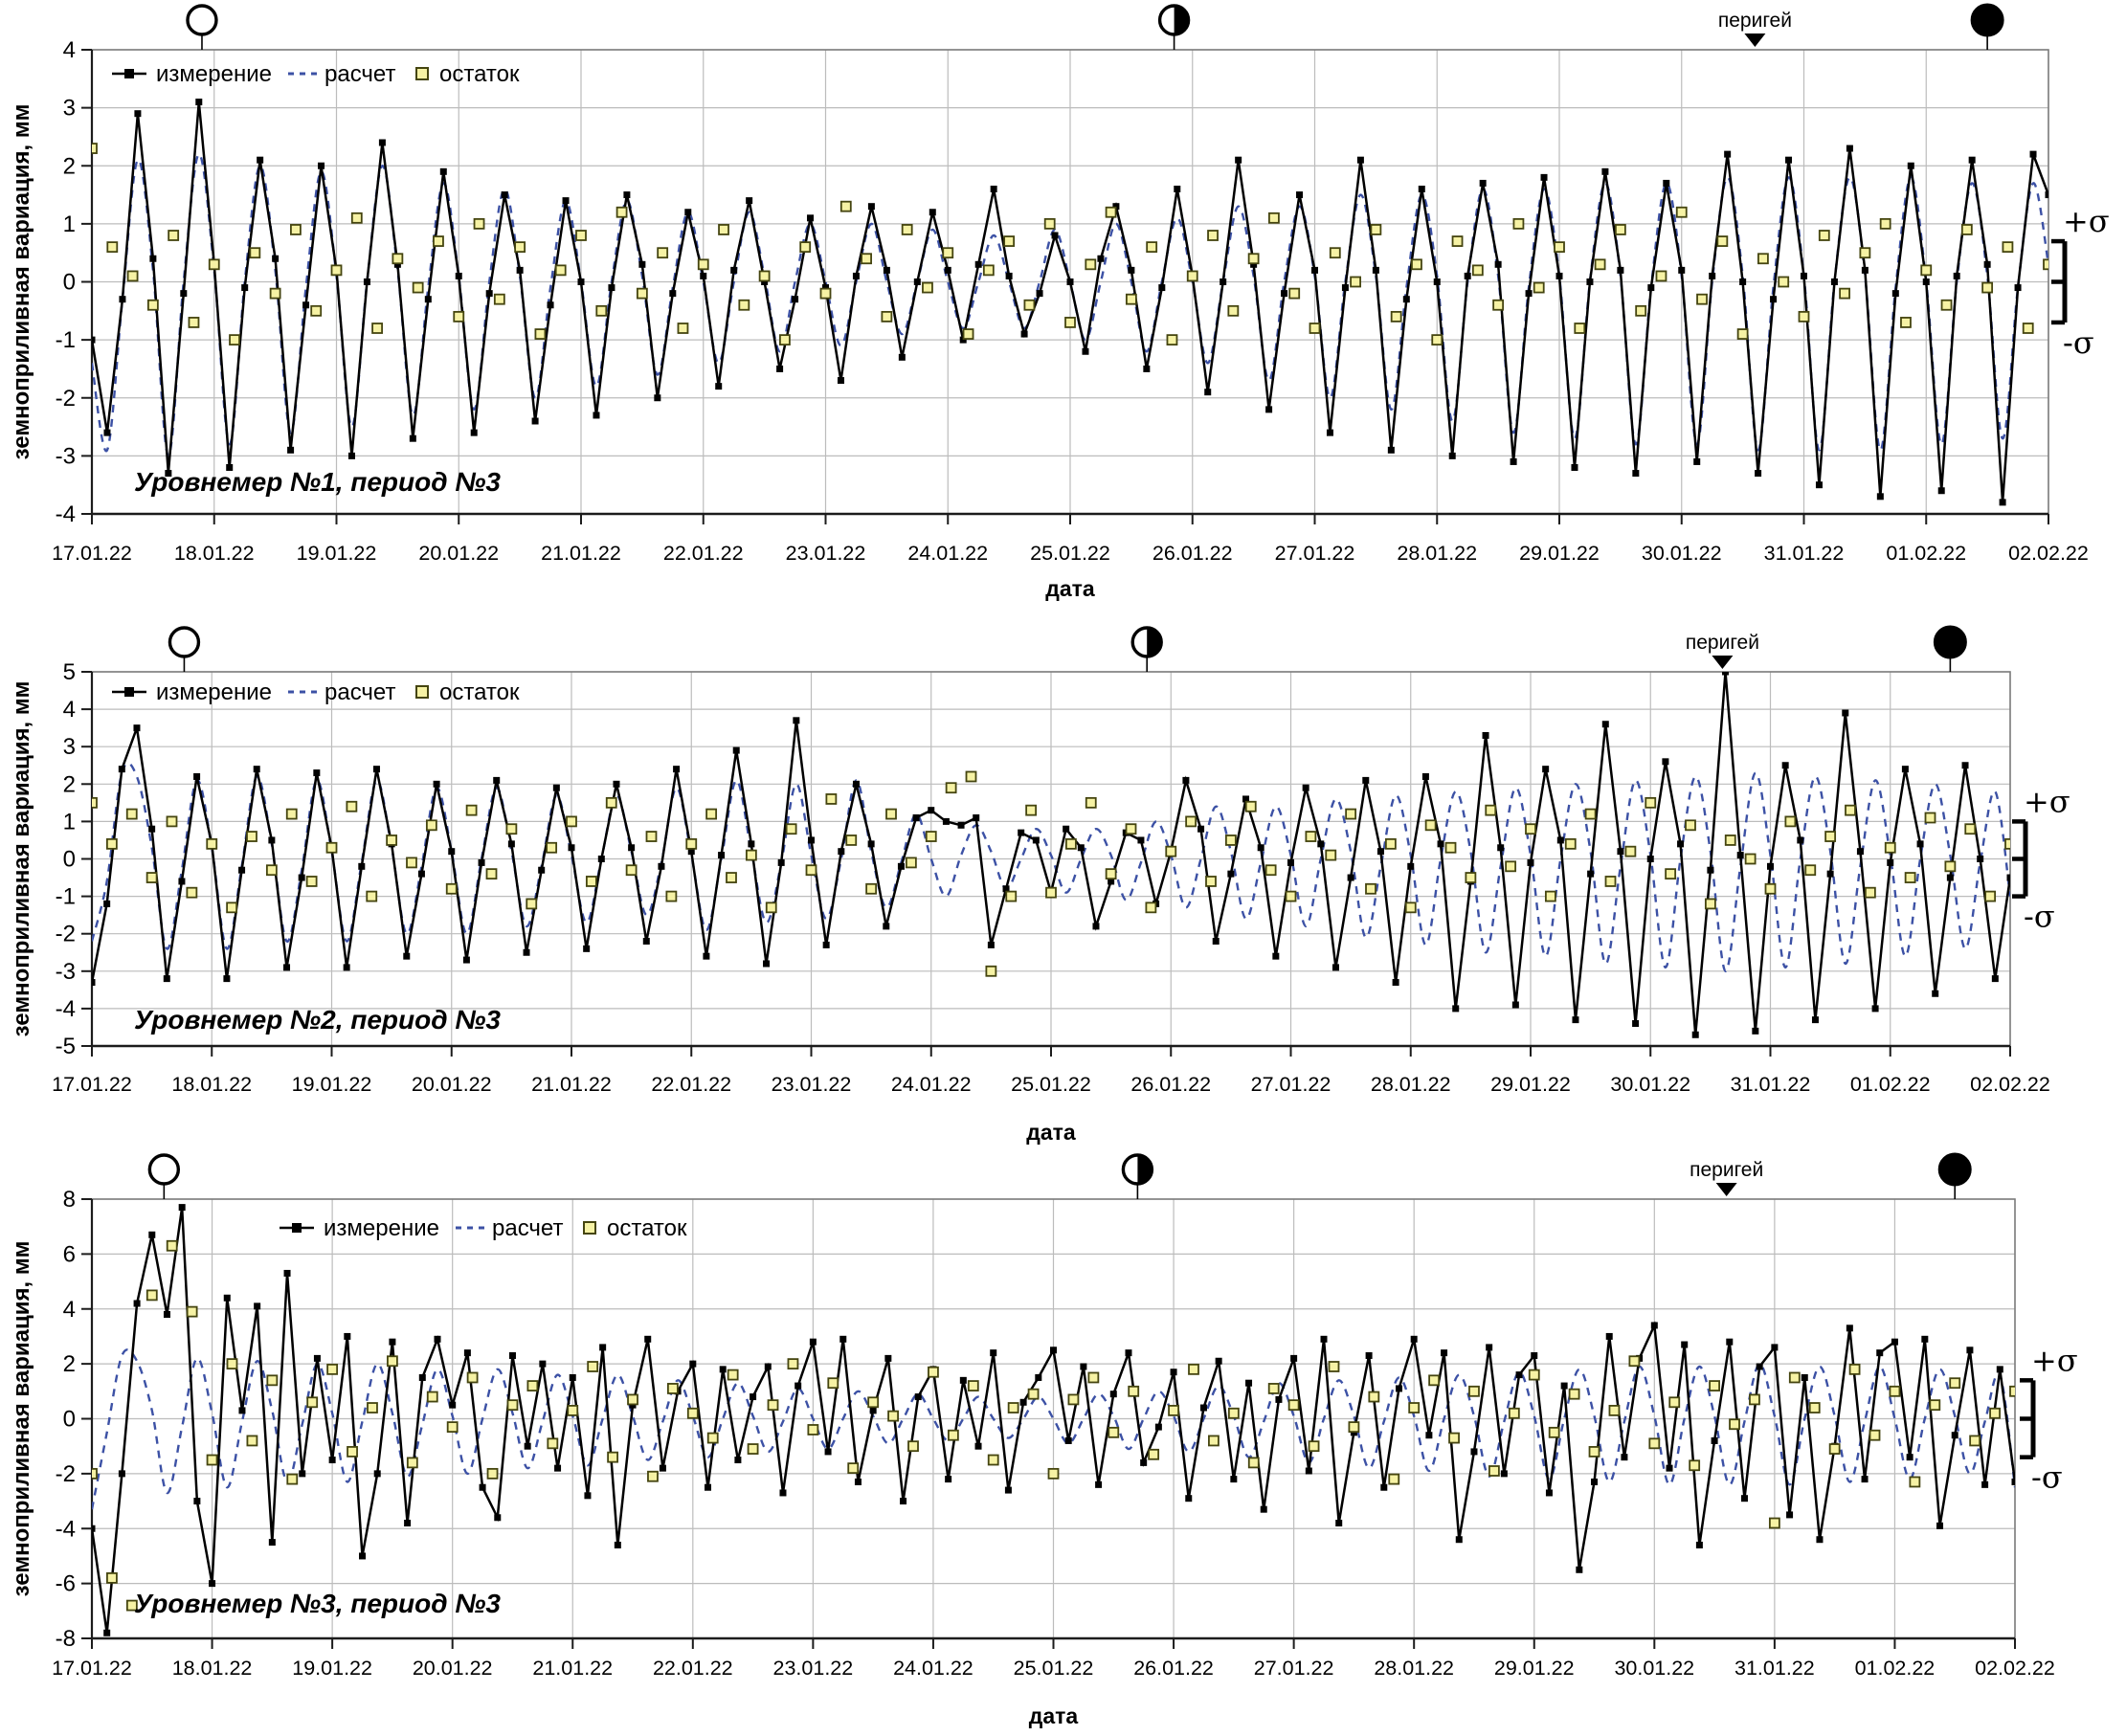 Image resolution: width=2126 pixels, height=1736 pixels. I want to click on x-tick-label: 26.01.22, so click(1170, 1084).